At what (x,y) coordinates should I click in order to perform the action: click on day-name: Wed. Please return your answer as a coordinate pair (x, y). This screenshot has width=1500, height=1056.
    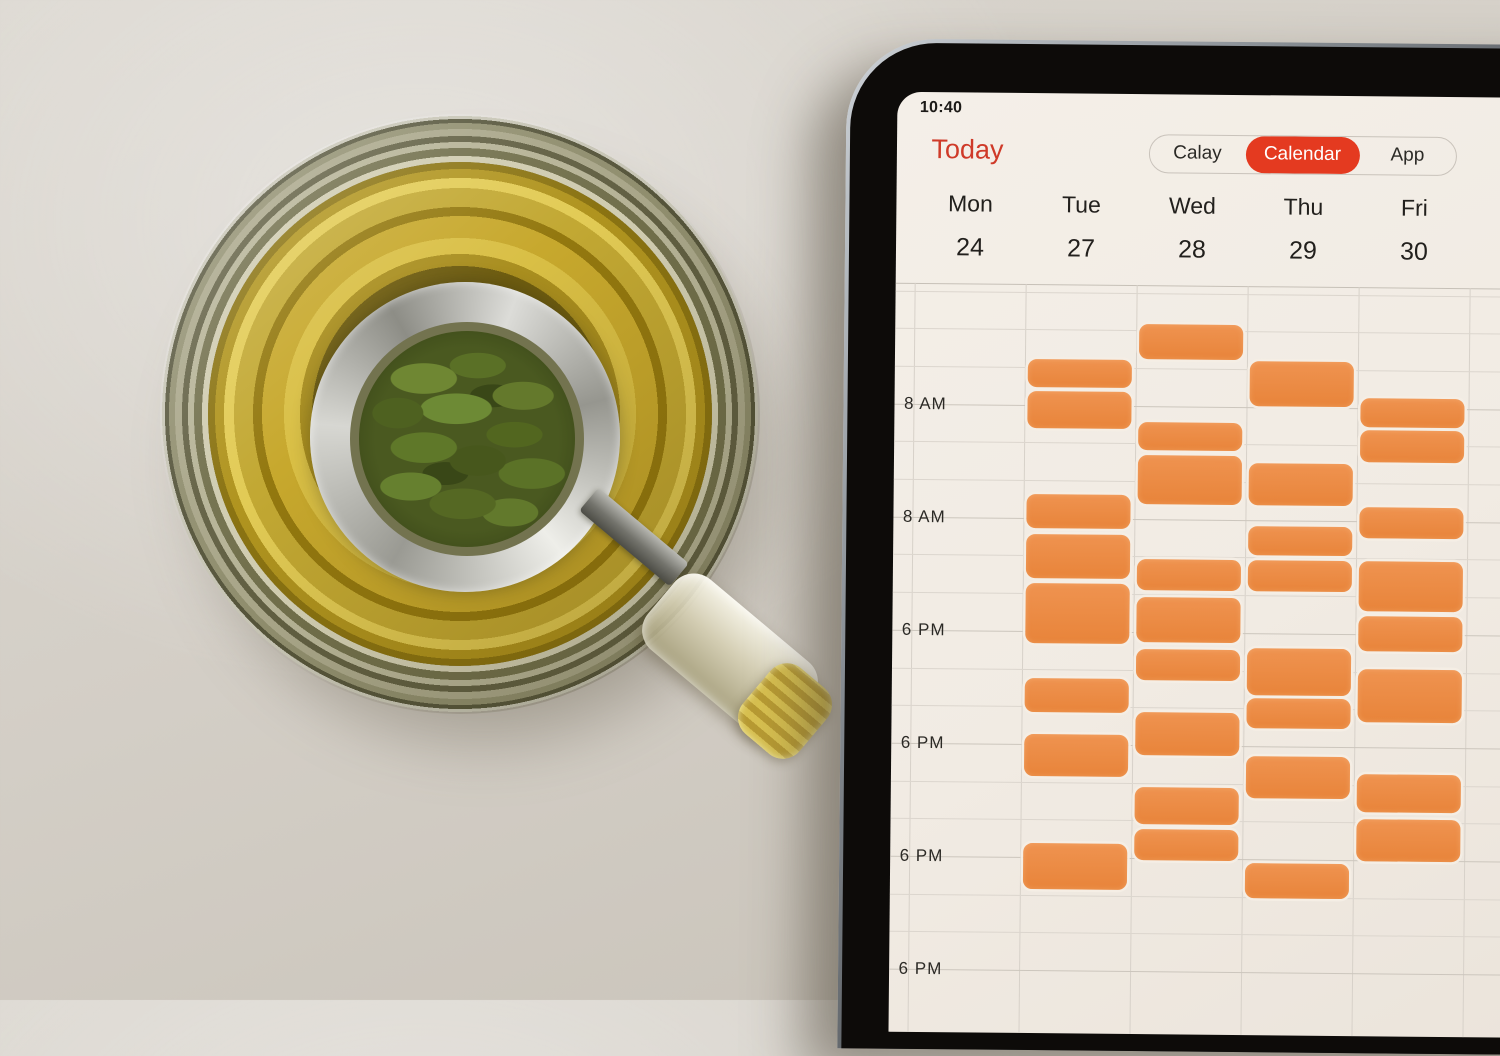
    Looking at the image, I should click on (1192, 205).